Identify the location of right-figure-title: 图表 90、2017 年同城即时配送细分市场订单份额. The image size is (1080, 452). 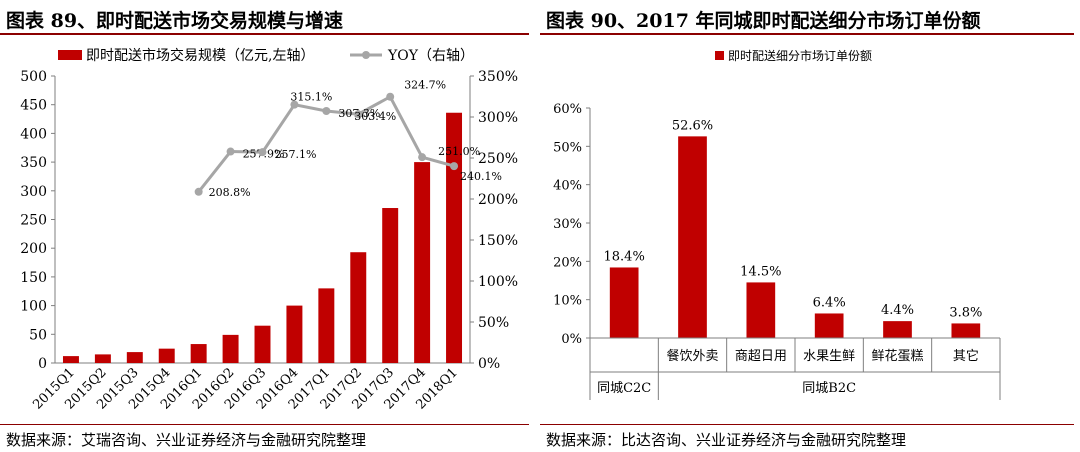
(763, 21).